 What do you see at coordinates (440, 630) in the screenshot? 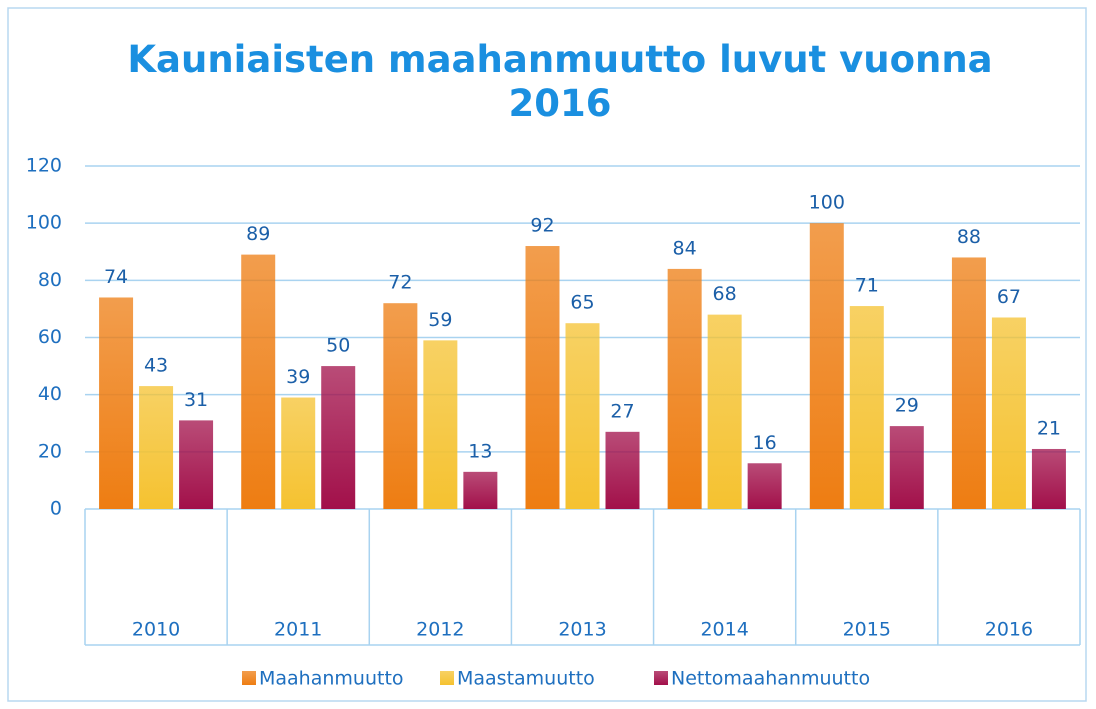
I see `x-tick-label: 2012` at bounding box center [440, 630].